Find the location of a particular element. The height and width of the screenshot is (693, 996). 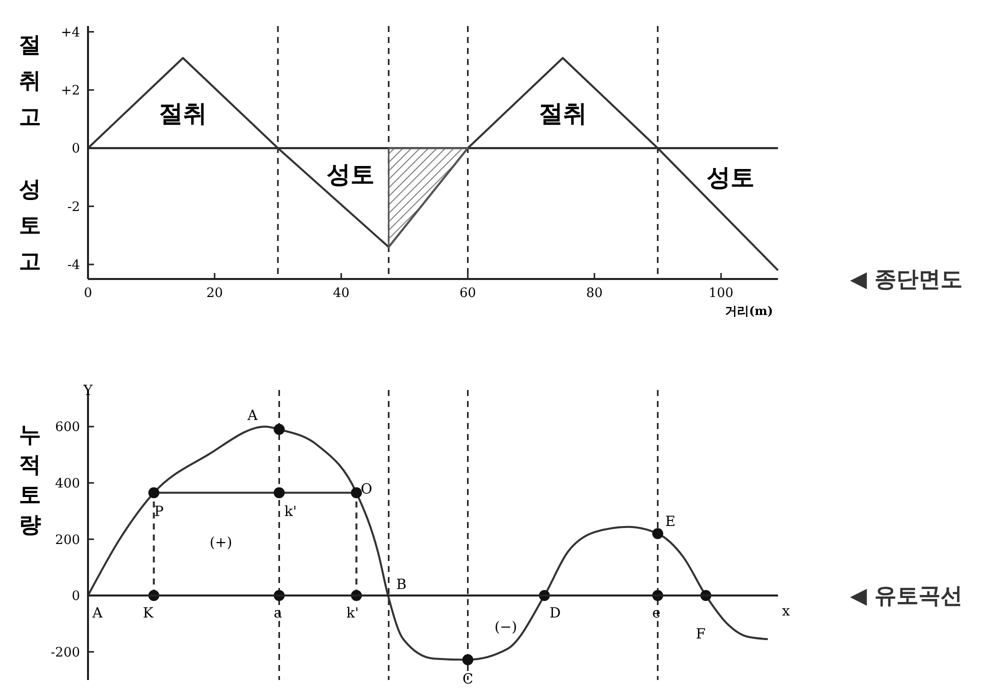

annotation: K is located at coordinates (148, 613).